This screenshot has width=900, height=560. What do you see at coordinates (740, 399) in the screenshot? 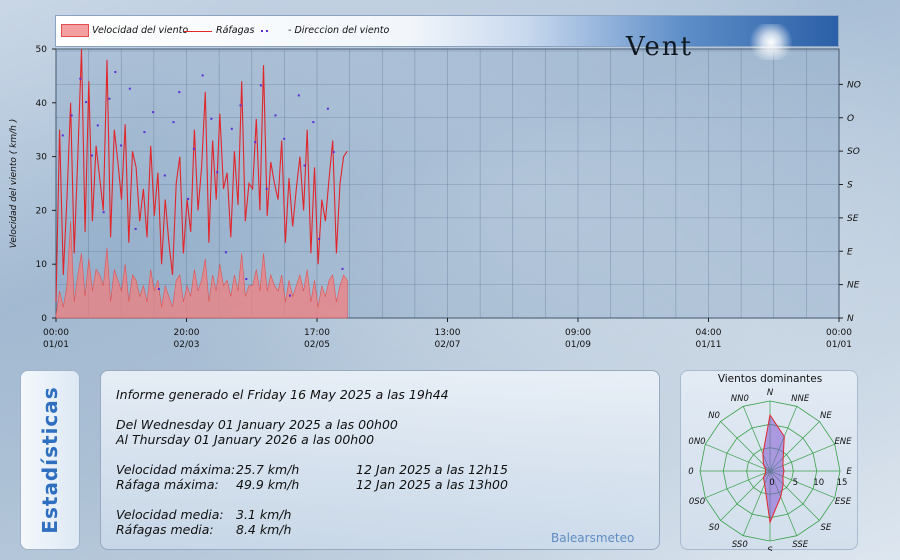
I see `rose-direction-label: NN0` at bounding box center [740, 399].